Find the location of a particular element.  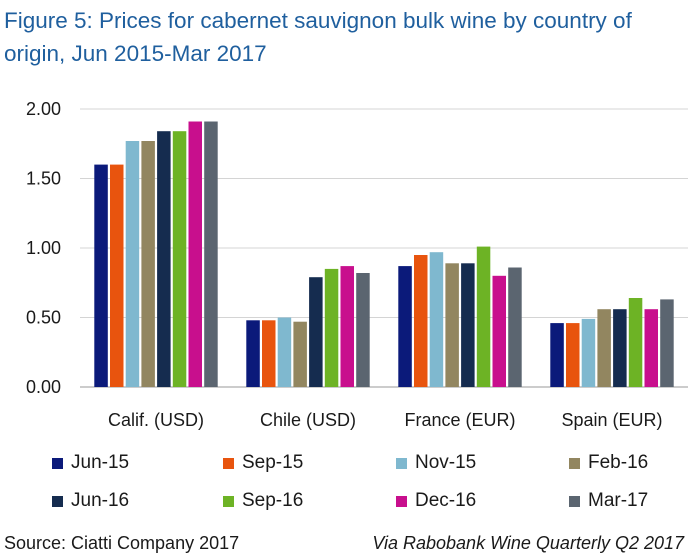

y-tick-label: 0.00 is located at coordinates (43, 387).